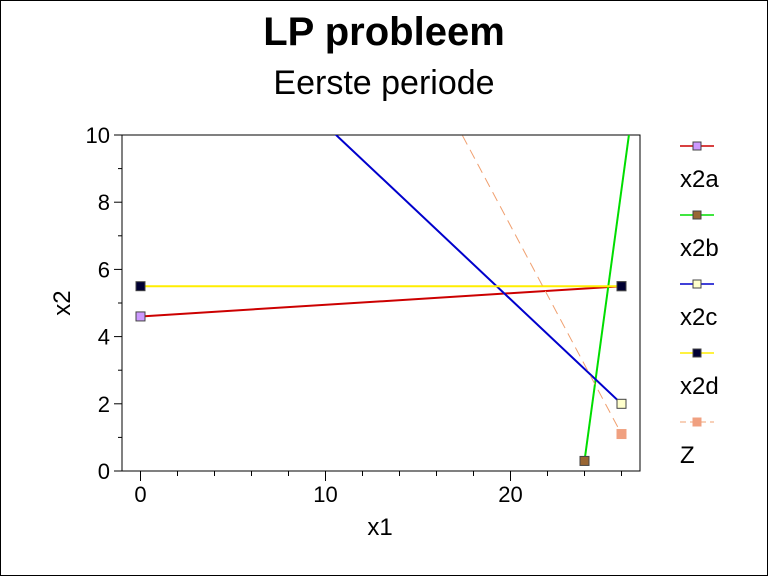 This screenshot has height=576, width=768. Describe the element at coordinates (584, 460) in the screenshot. I see `data-point-x2b` at that location.